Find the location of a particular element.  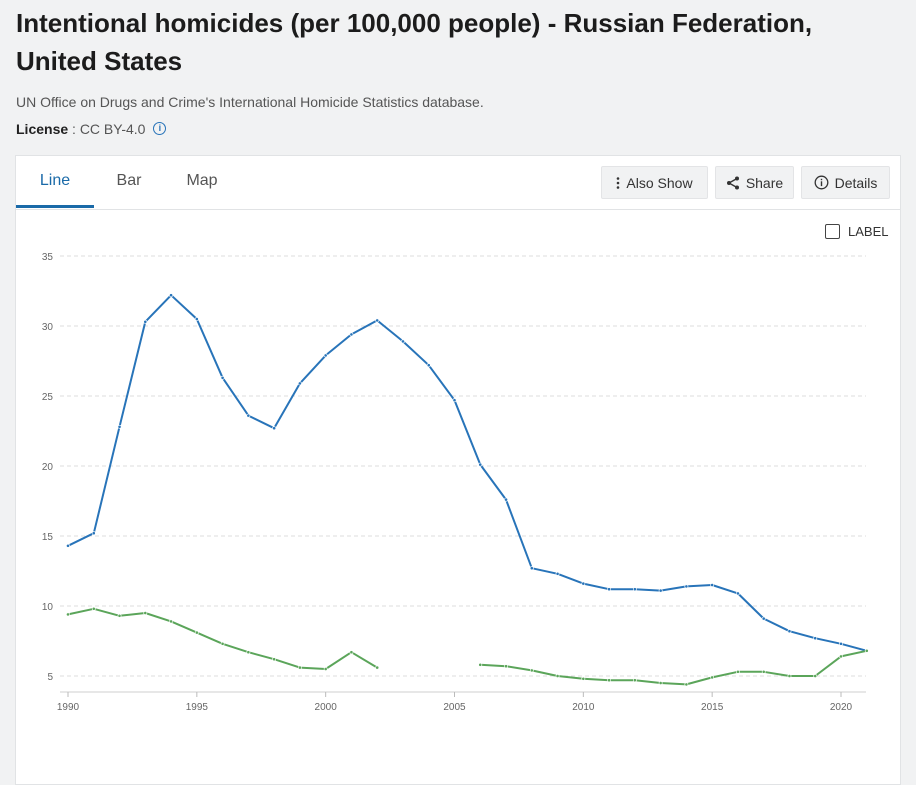

data-point-russia-2002 is located at coordinates (377, 320).